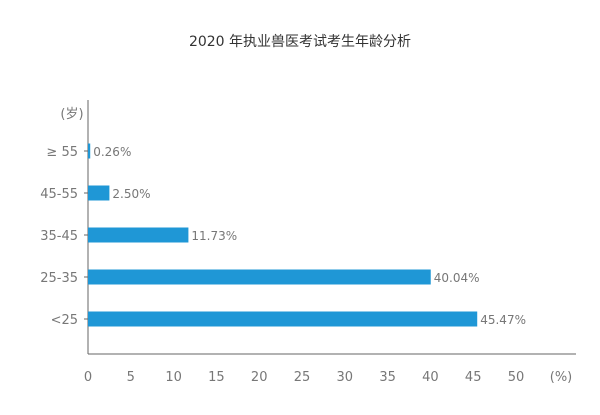  I want to click on data-label: 0.26%, so click(112, 152).